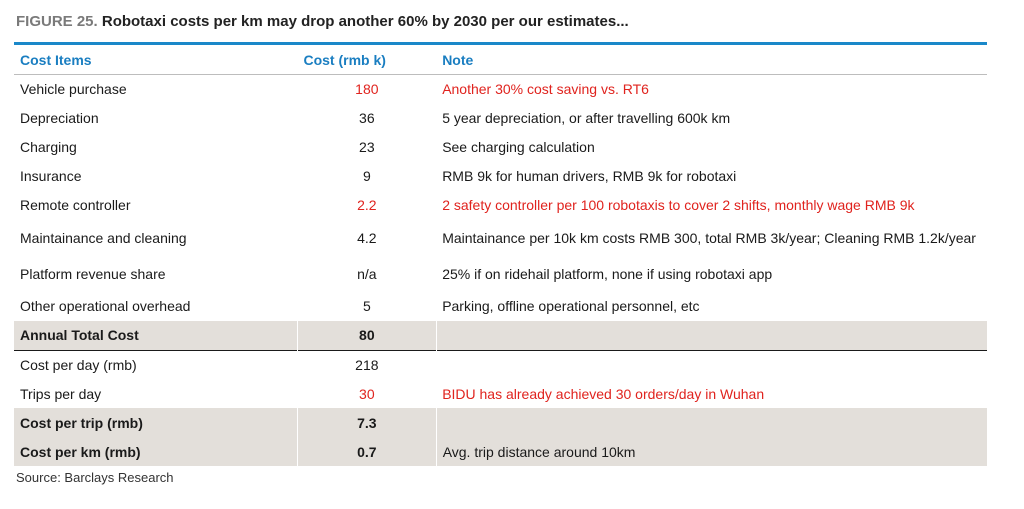  Describe the element at coordinates (367, 89) in the screenshot. I see `row-cost: 180` at that location.